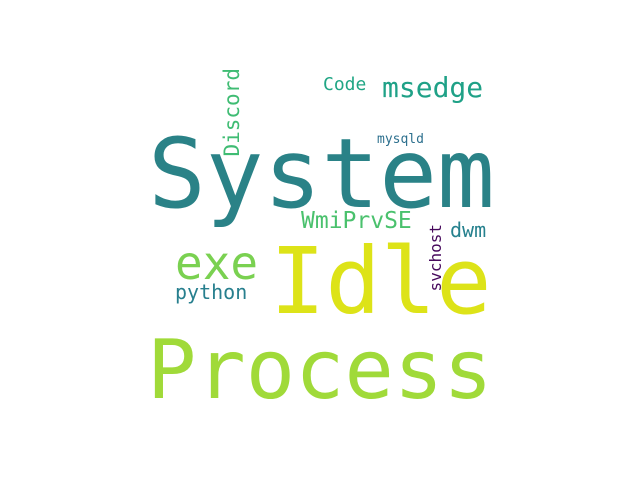 The height and width of the screenshot is (480, 640). Describe the element at coordinates (320, 370) in the screenshot. I see `word-process: Process` at that location.